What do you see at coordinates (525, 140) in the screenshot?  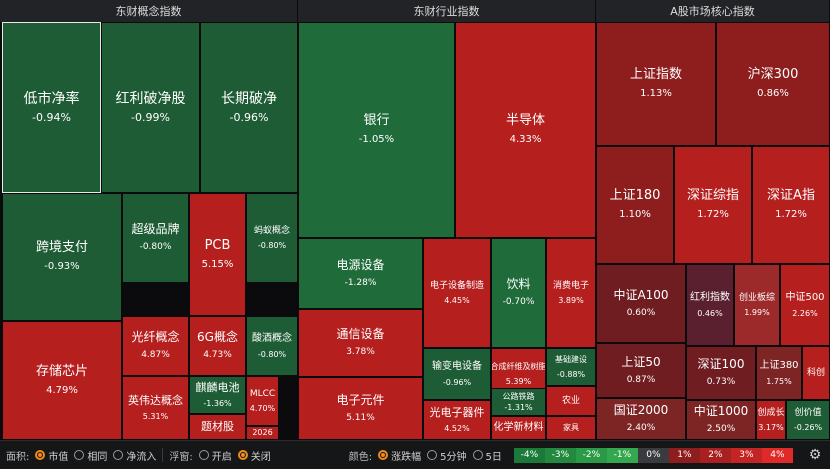 I see `tile-change: 4.33%` at bounding box center [525, 140].